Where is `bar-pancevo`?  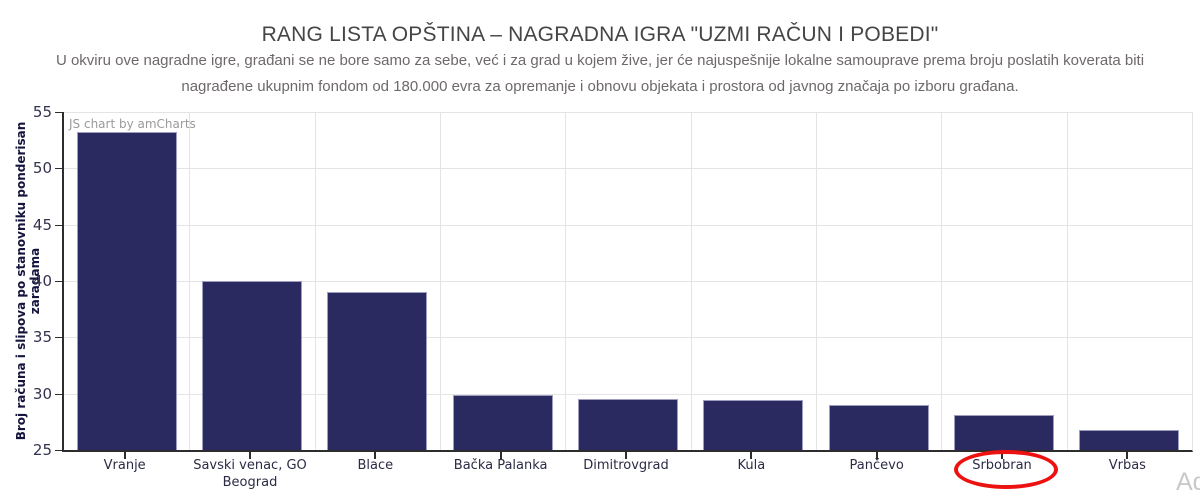 bar-pancevo is located at coordinates (878, 427).